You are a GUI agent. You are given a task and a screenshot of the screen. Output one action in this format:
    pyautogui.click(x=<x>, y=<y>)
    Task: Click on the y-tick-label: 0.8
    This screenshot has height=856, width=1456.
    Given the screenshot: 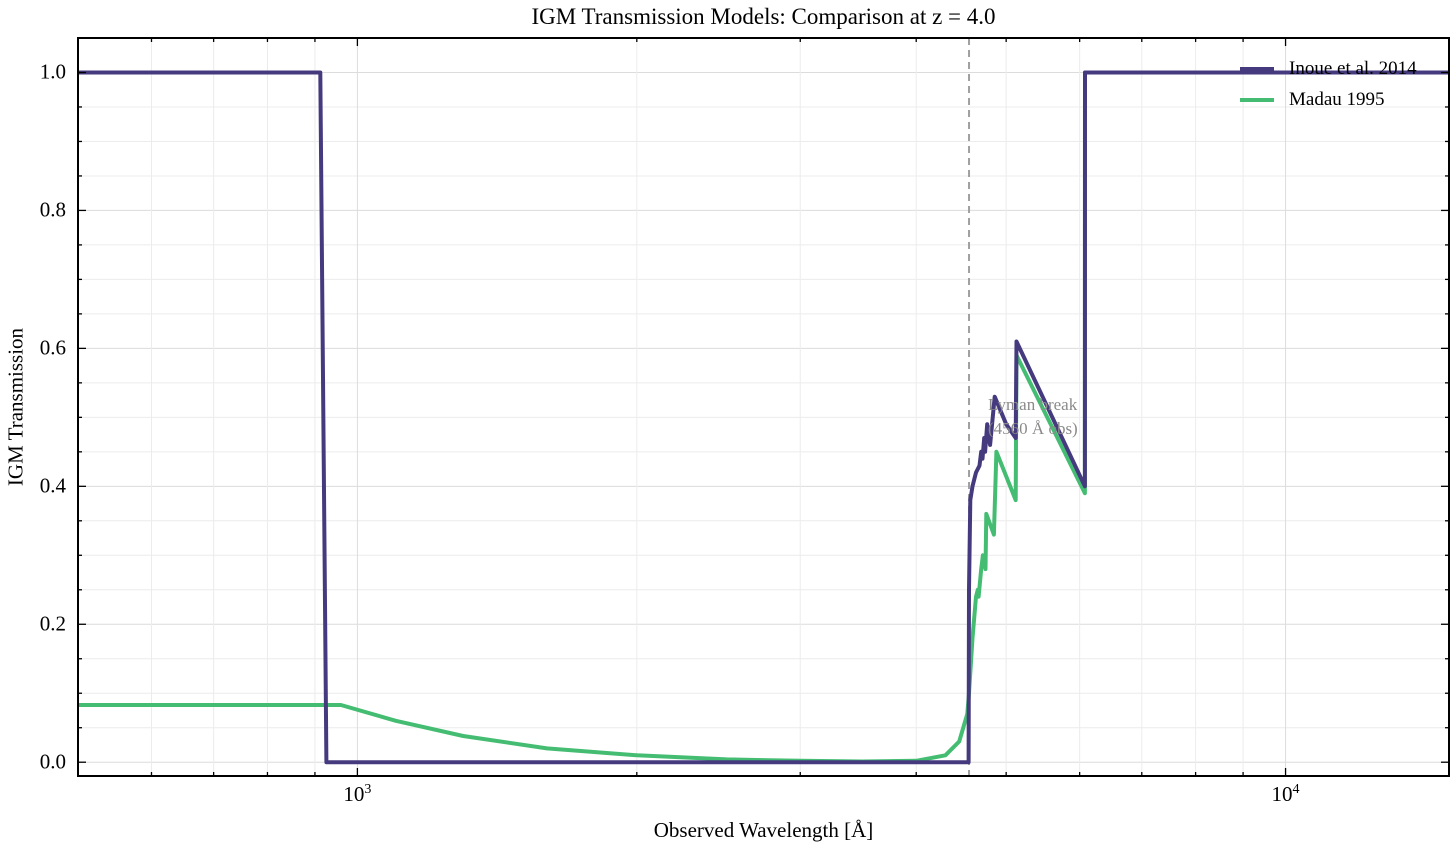 What is the action you would take?
    pyautogui.click(x=52, y=209)
    